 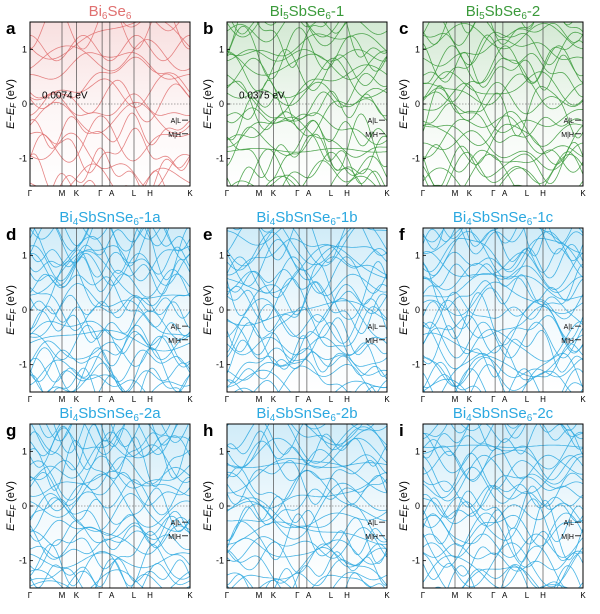 What do you see at coordinates (11, 234) in the screenshot?
I see `panel-letter: d` at bounding box center [11, 234].